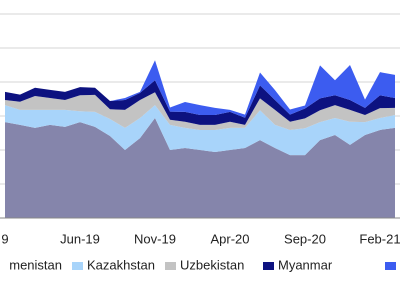 Image resolution: width=400 pixels, height=300 pixels. I want to click on legend-label: Myanmar, so click(305, 264).